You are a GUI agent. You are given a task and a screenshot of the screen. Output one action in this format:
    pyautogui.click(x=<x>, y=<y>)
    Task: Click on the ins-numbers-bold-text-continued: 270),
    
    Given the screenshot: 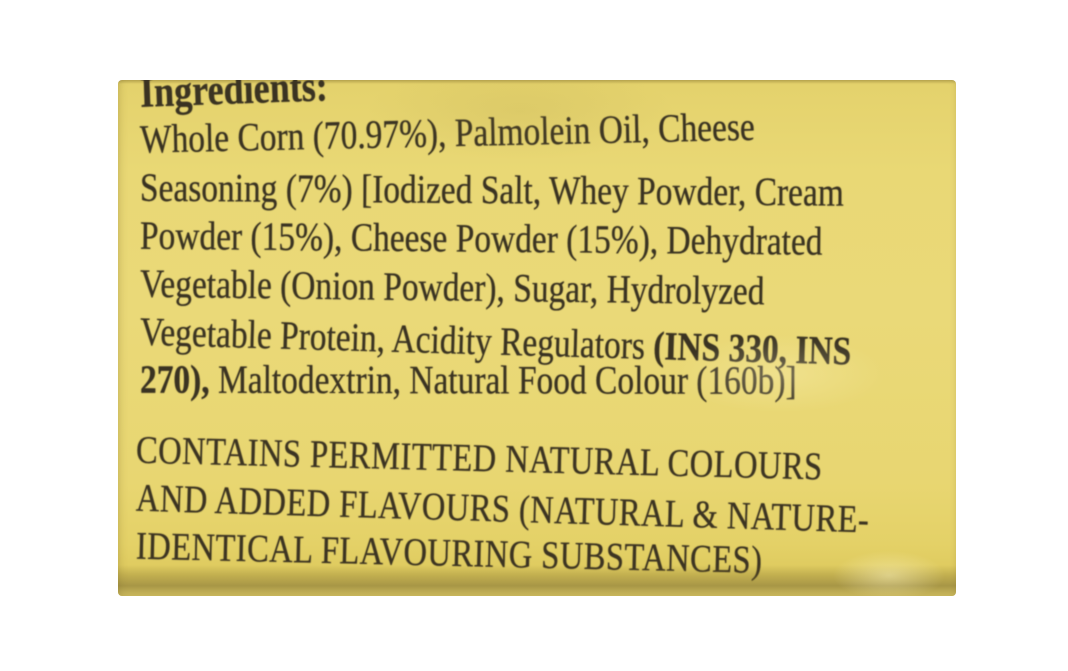 What is the action you would take?
    pyautogui.click(x=174, y=380)
    